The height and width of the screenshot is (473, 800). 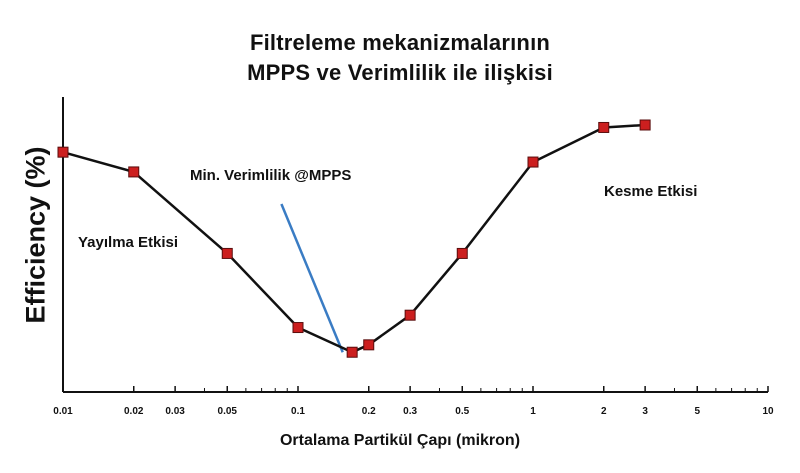 What do you see at coordinates (128, 242) in the screenshot?
I see `annotation-diffusion: Yayılma Etkisi` at bounding box center [128, 242].